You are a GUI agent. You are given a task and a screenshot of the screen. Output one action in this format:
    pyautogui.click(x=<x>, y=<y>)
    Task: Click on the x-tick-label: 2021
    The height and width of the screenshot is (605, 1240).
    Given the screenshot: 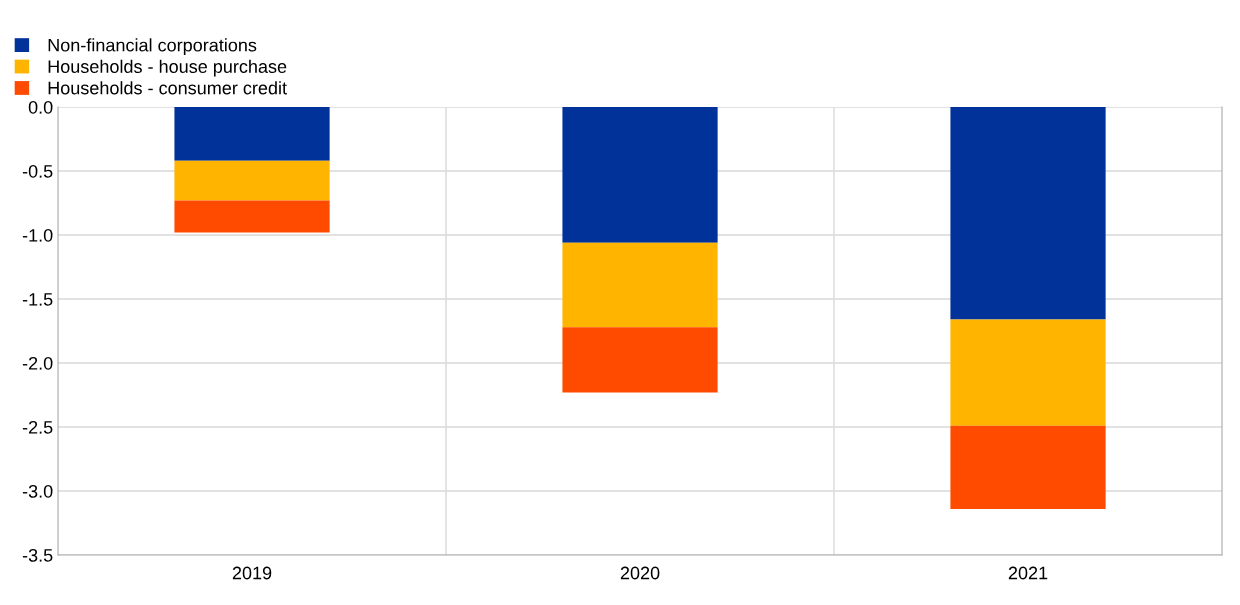 What is the action you would take?
    pyautogui.click(x=1028, y=573)
    